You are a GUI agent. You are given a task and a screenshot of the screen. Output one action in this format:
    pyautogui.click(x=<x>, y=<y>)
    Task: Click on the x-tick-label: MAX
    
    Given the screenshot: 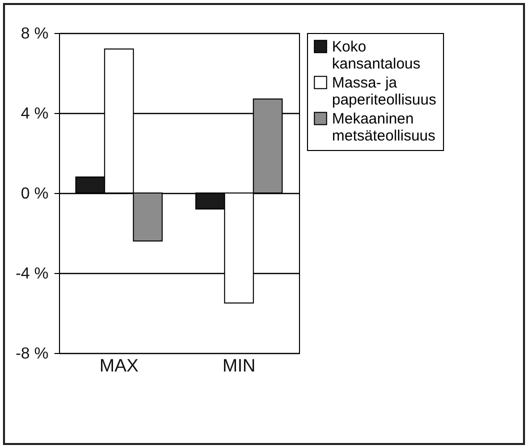 What is the action you would take?
    pyautogui.click(x=119, y=366)
    